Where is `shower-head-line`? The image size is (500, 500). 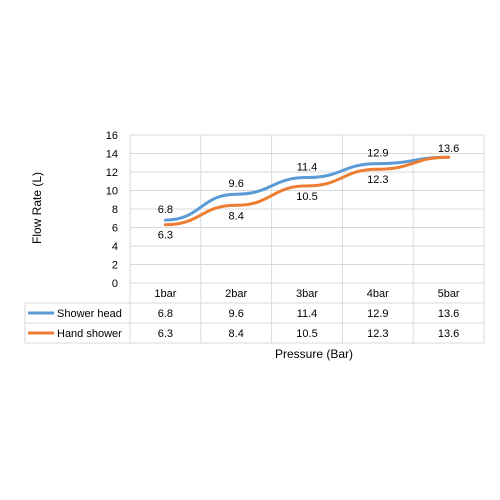 shower-head-line is located at coordinates (307, 188).